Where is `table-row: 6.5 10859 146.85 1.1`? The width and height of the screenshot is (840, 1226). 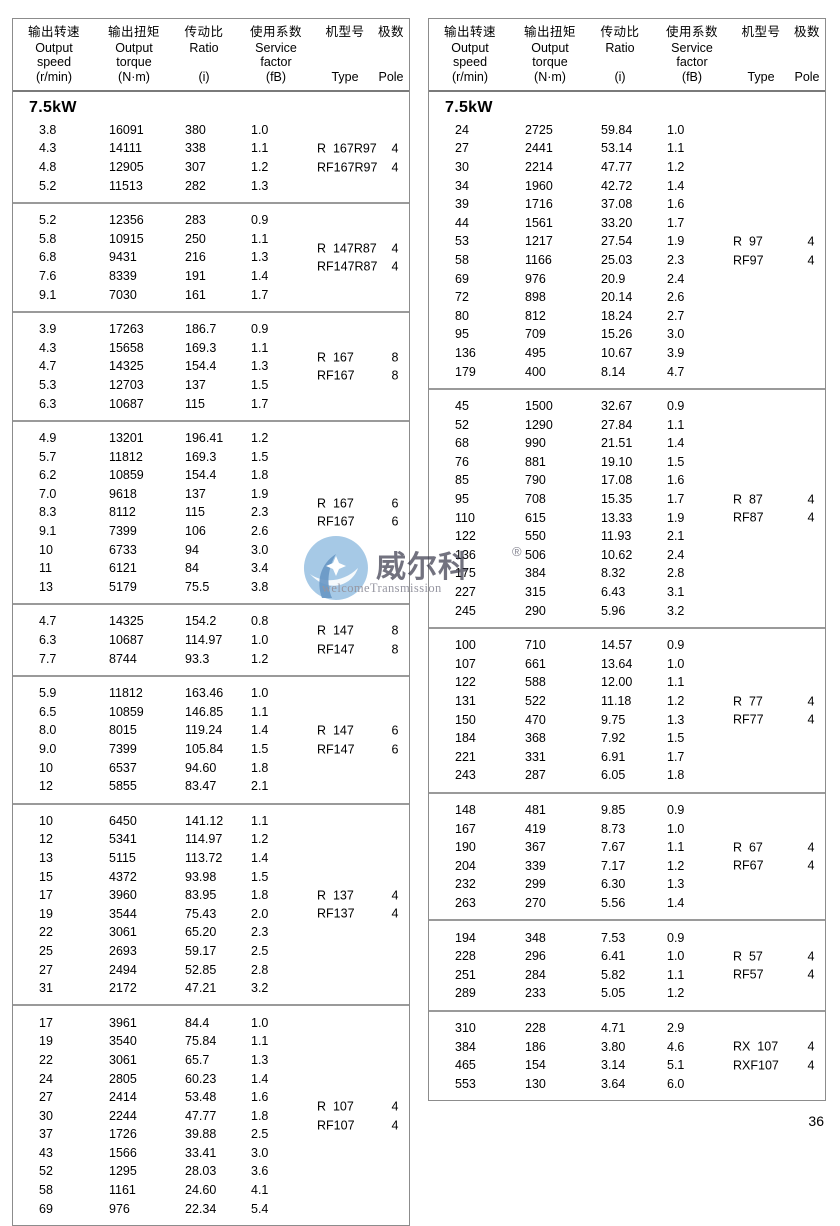 table-row: 6.5 10859 146.85 1.1 is located at coordinates (211, 712).